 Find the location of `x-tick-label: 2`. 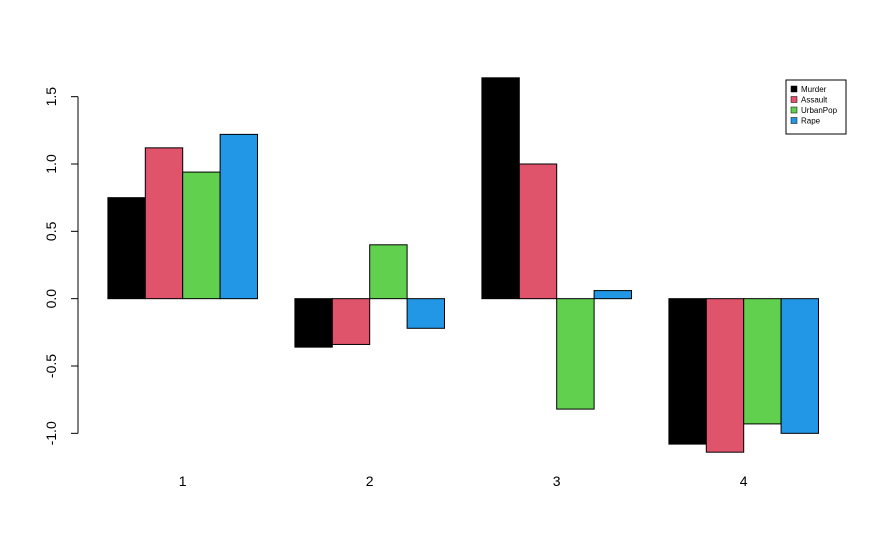

x-tick-label: 2 is located at coordinates (370, 481).